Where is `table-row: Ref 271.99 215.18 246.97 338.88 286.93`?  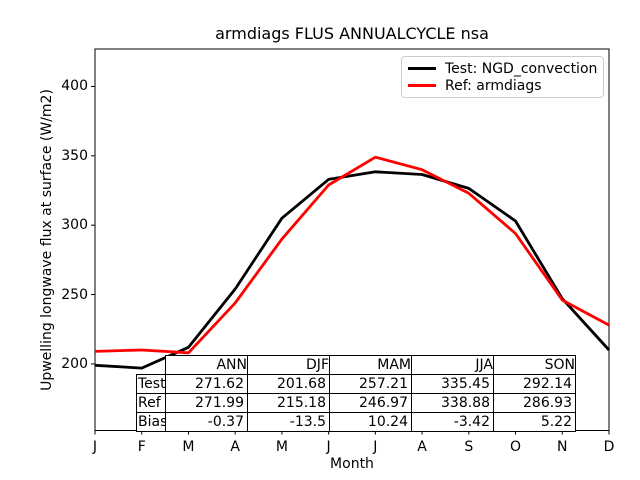
table-row: Ref 271.99 215.18 246.97 338.88 286.93 is located at coordinates (356, 403).